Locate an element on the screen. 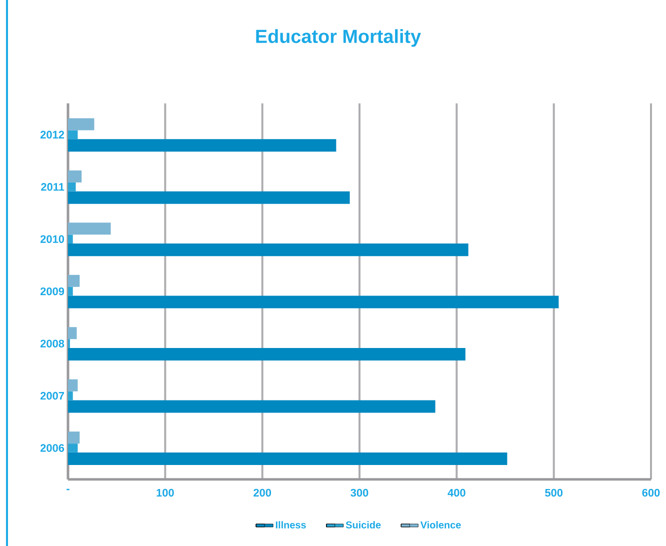 Image resolution: width=666 pixels, height=546 pixels. x-tick-label: 400 is located at coordinates (457, 492).